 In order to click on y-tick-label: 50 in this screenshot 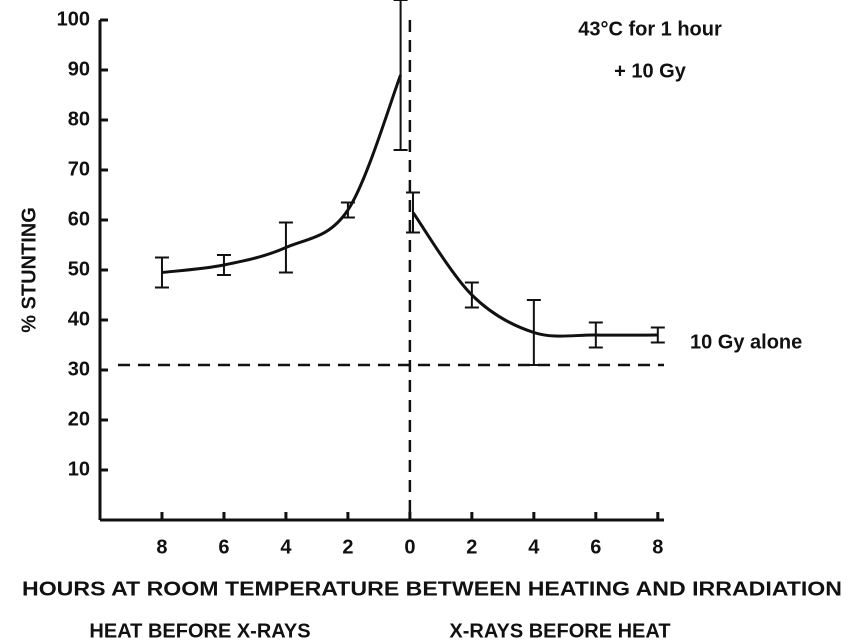, I will do `click(79, 269)`.